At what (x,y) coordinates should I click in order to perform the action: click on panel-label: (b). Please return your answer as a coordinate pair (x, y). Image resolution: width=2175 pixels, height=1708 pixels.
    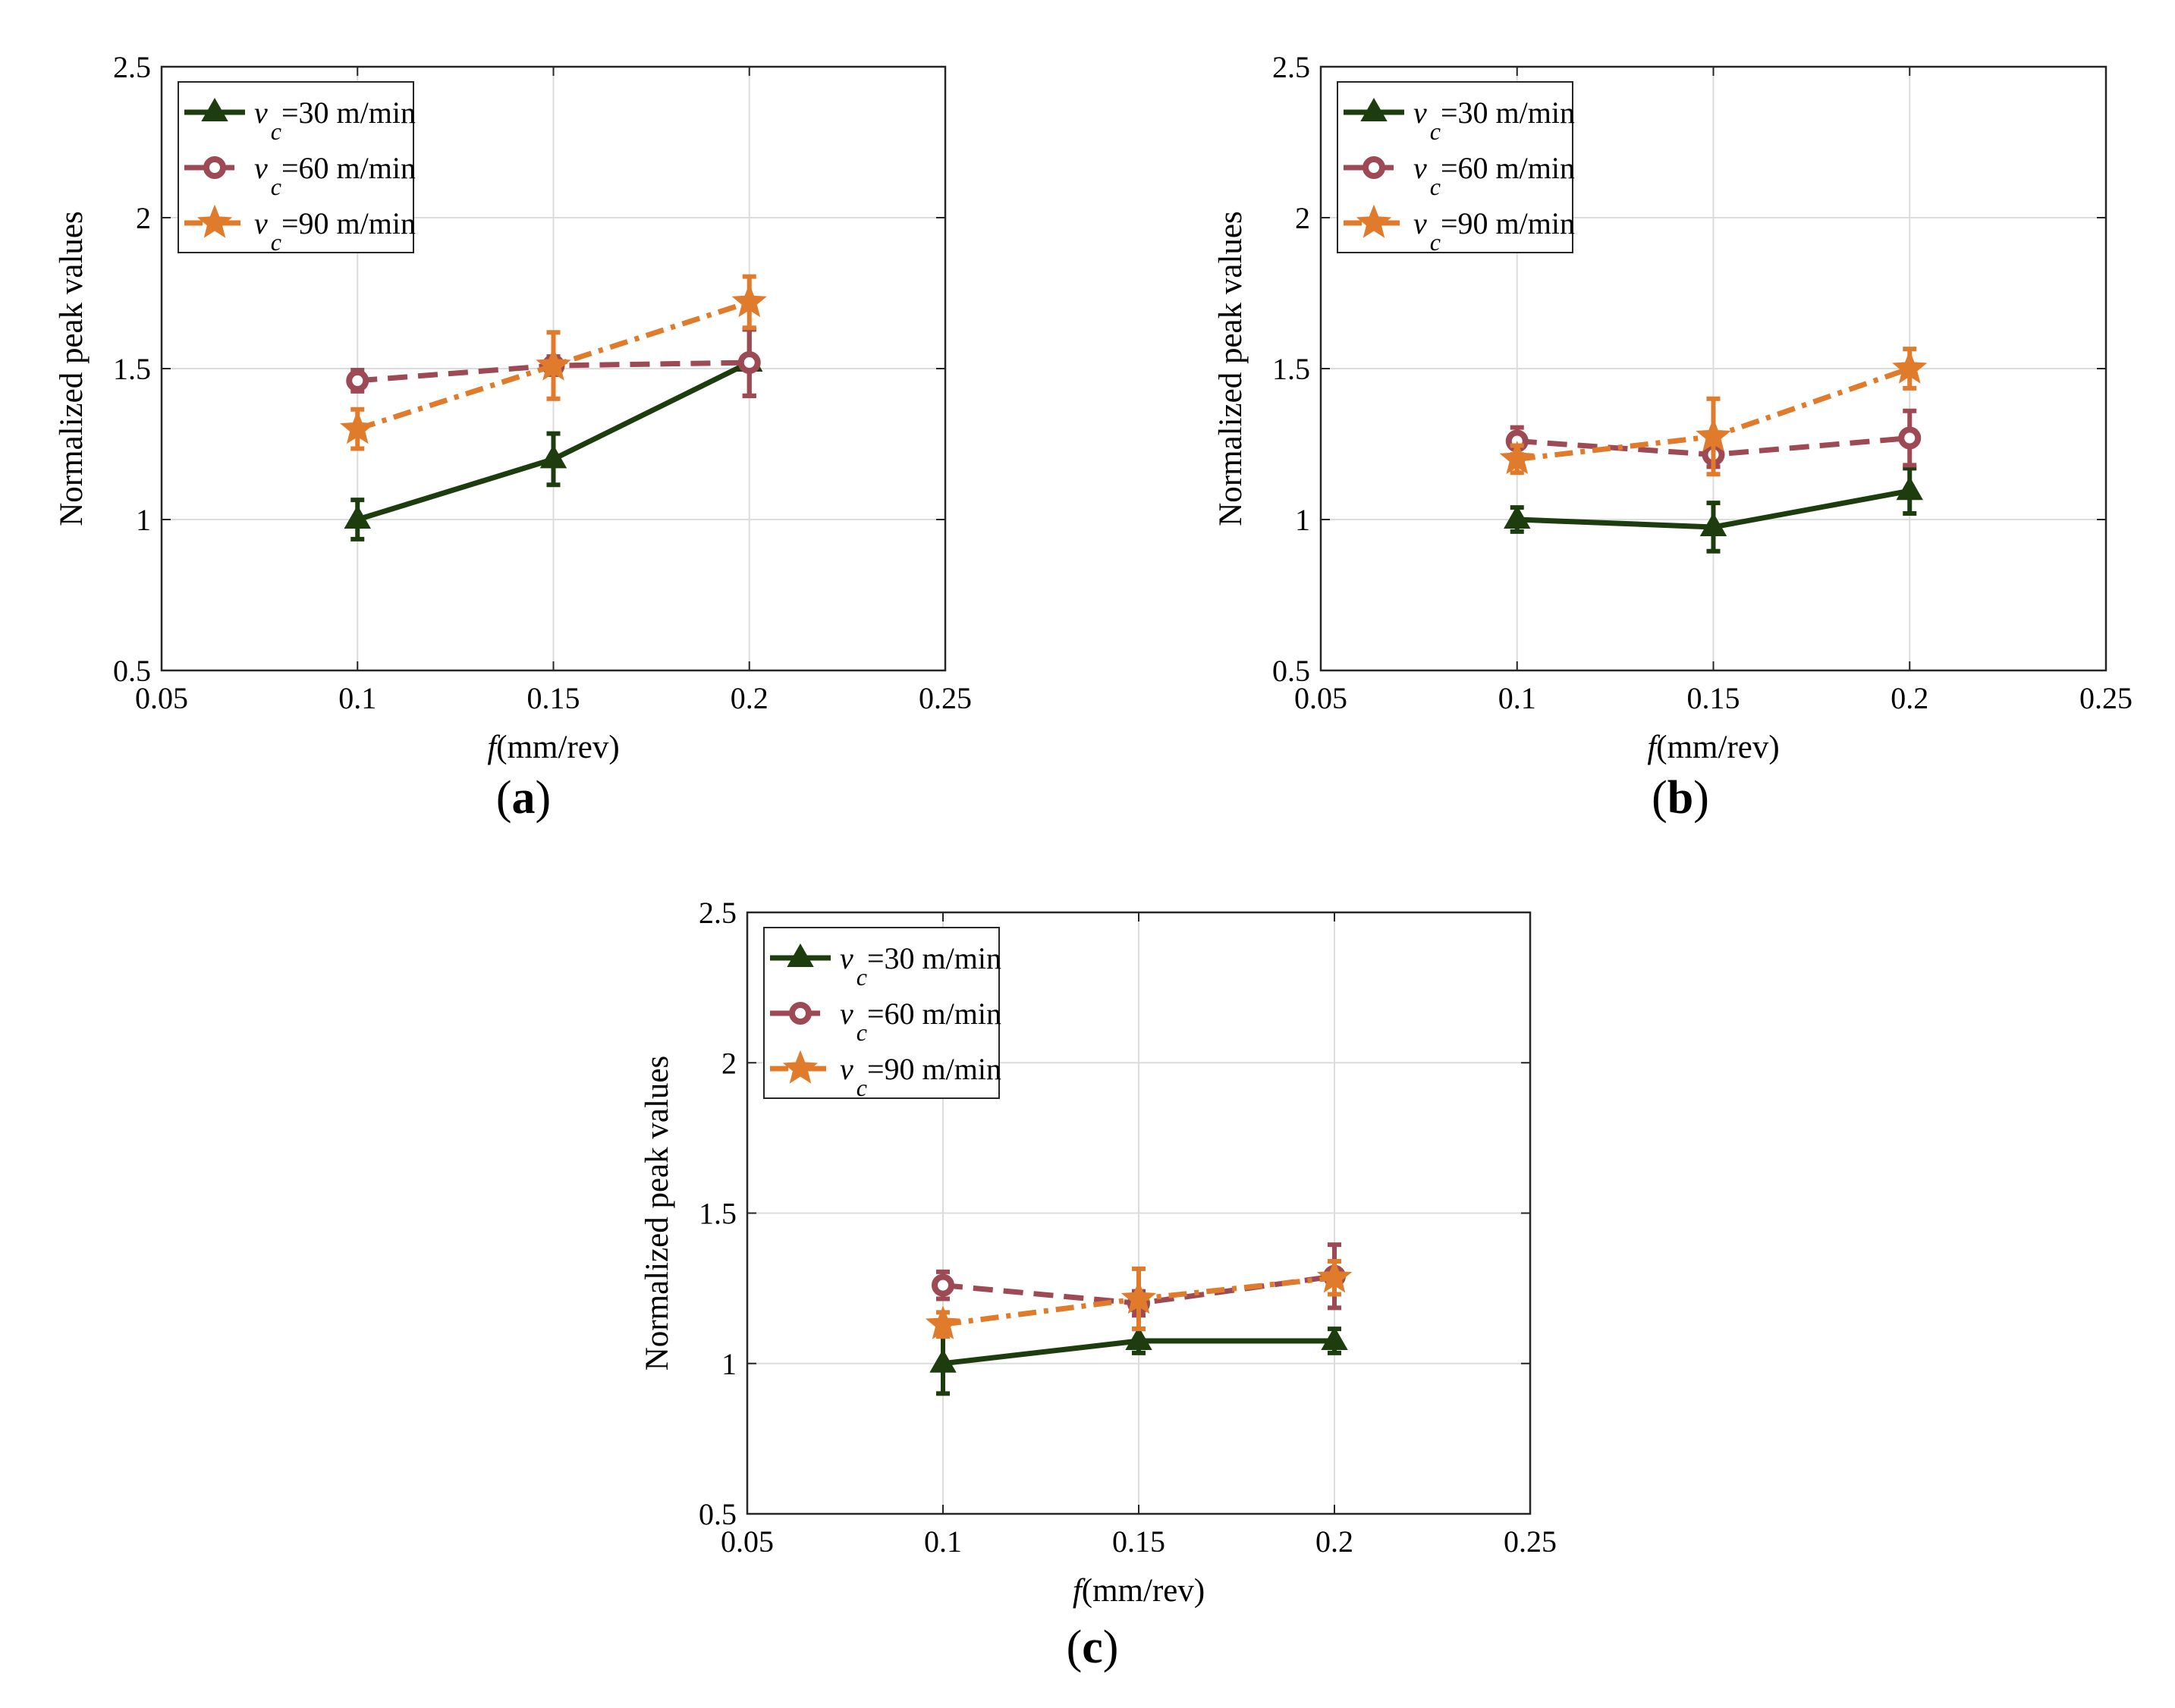
    Looking at the image, I should click on (1680, 798).